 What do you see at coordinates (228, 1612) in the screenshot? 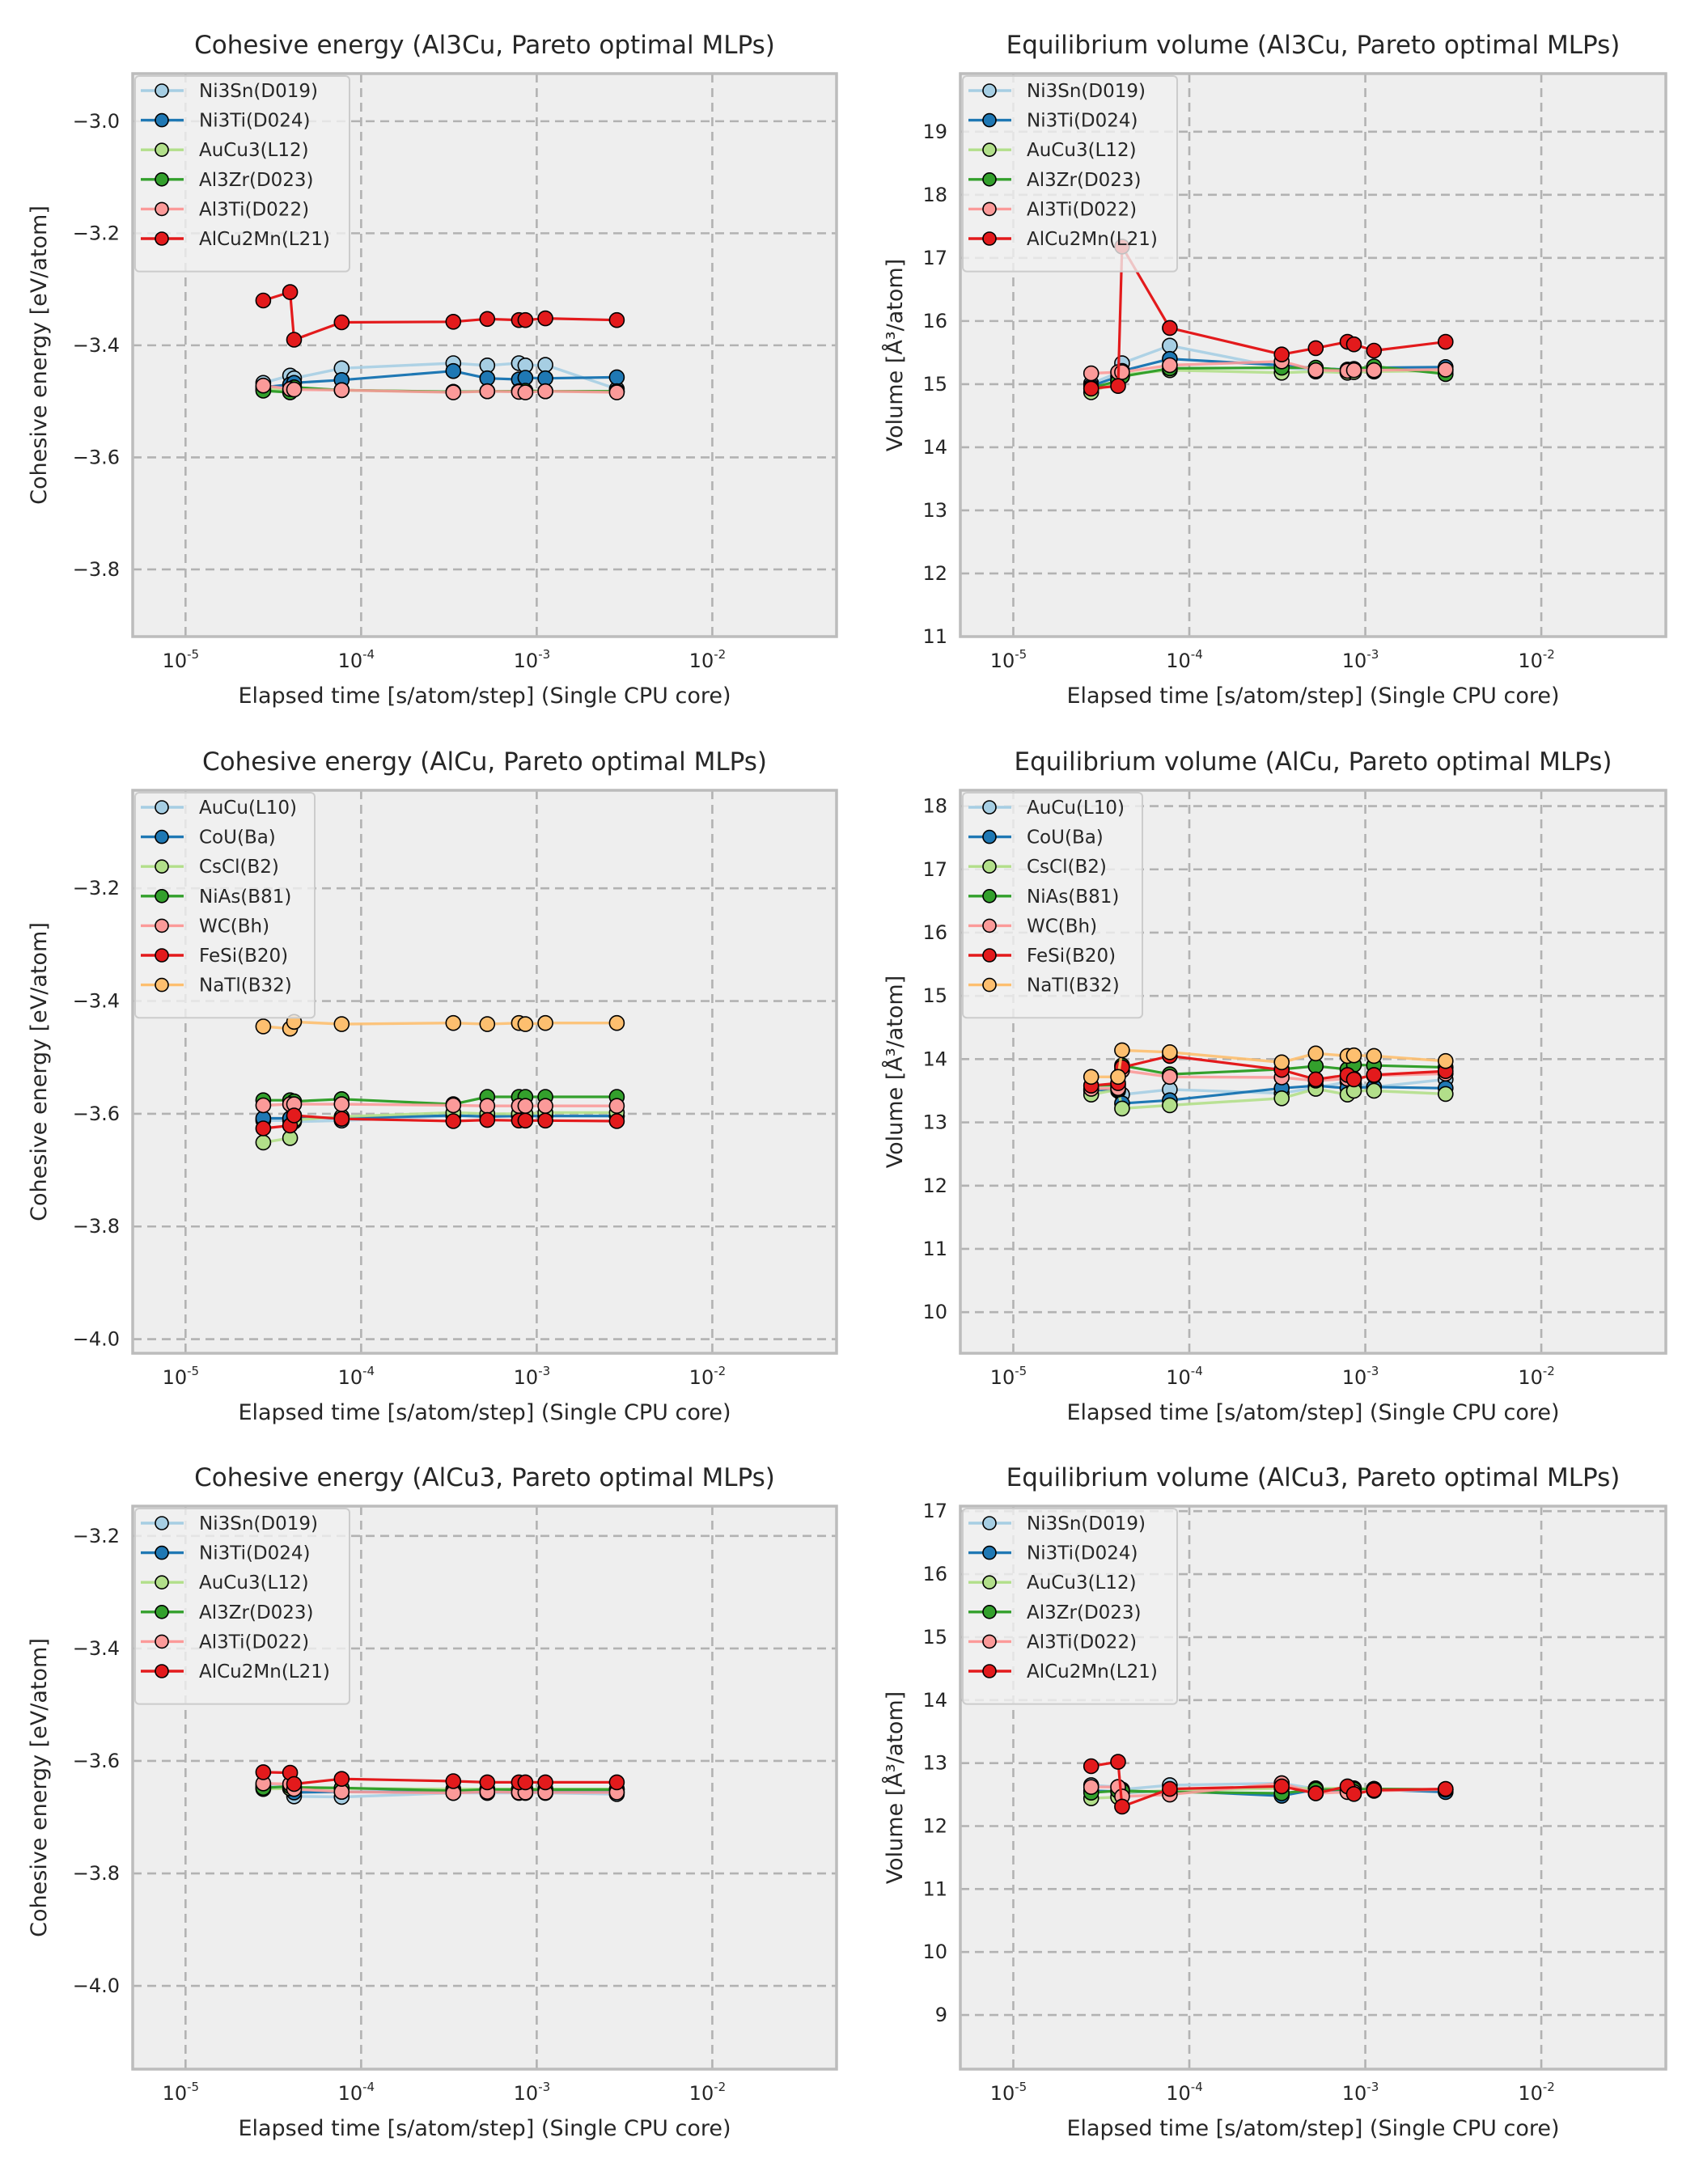
I see `legend-item: Al3Zr(D023)` at bounding box center [228, 1612].